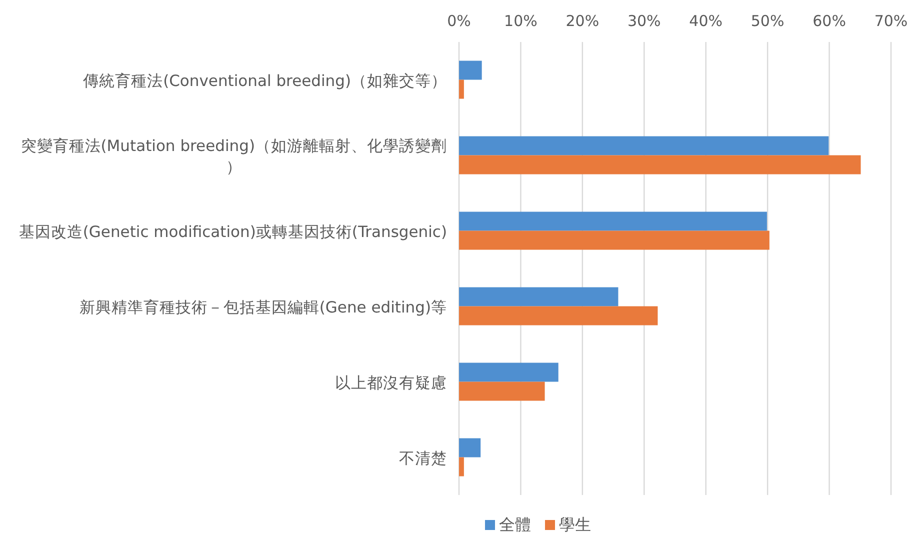 This screenshot has height=541, width=909. What do you see at coordinates (829, 21) in the screenshot?
I see `x-tick-label: 60%` at bounding box center [829, 21].